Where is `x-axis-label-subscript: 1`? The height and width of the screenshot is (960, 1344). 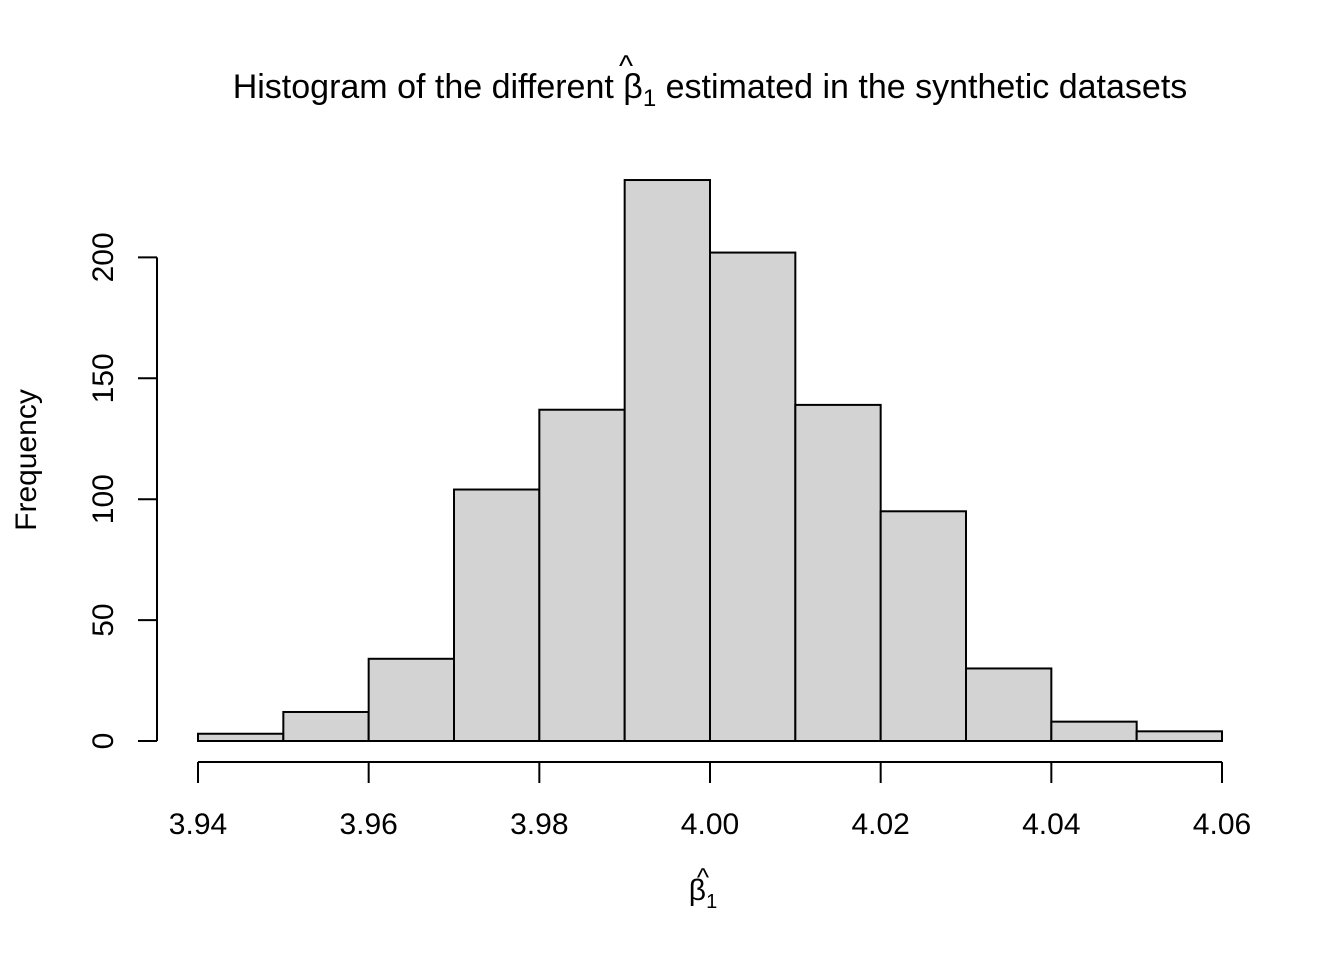
x-axis-label-subscript: 1 is located at coordinates (711, 902).